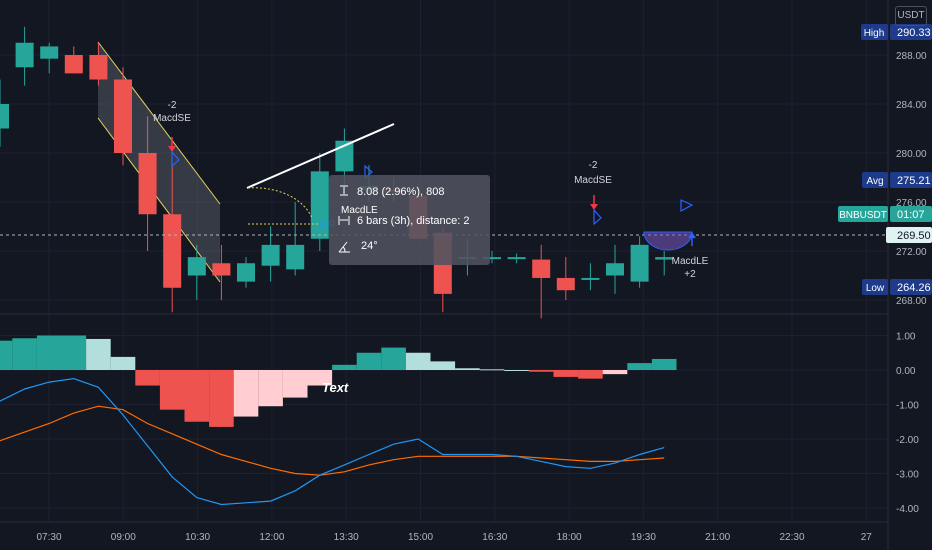 The image size is (932, 550). I want to click on price-axis: 288.00 284.00 280.00 276.00 272.00 268.00, so click(911, 179).